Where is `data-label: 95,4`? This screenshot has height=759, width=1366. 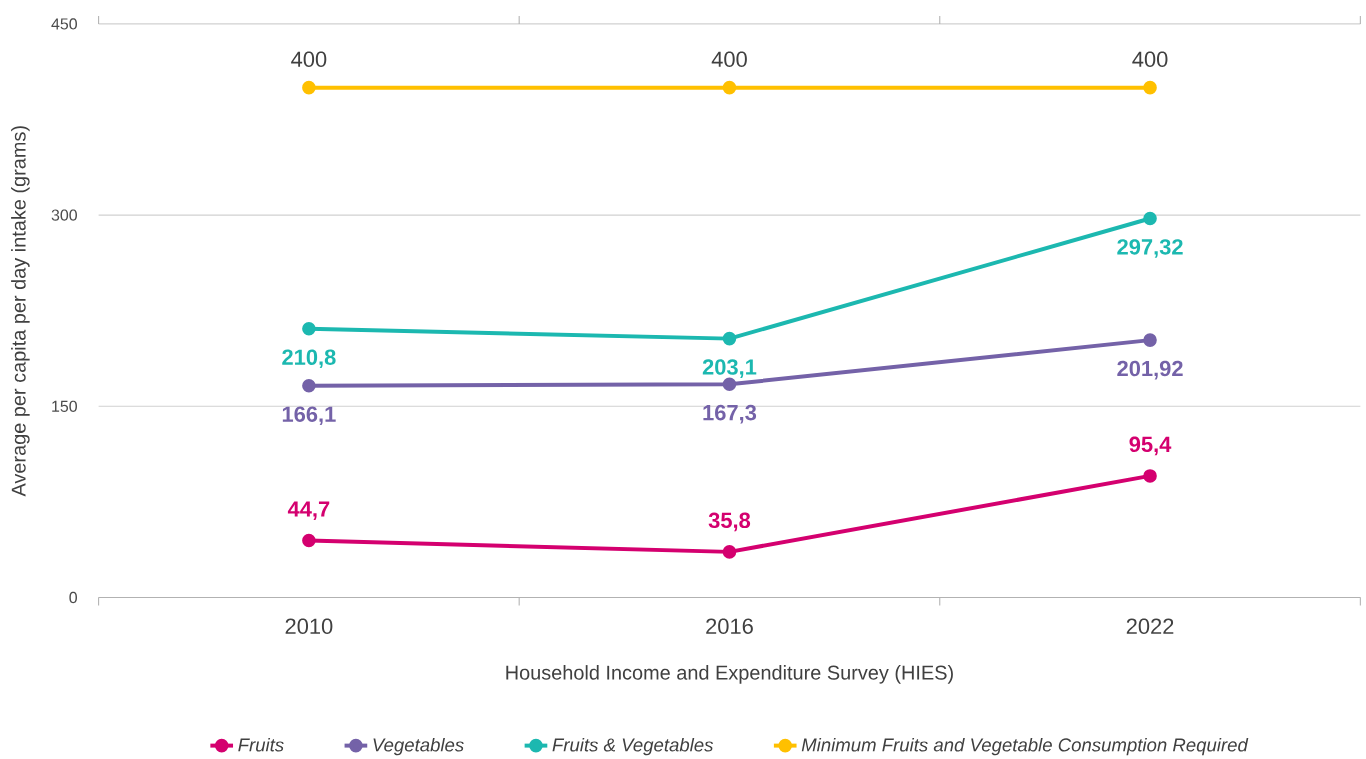 data-label: 95,4 is located at coordinates (1150, 446).